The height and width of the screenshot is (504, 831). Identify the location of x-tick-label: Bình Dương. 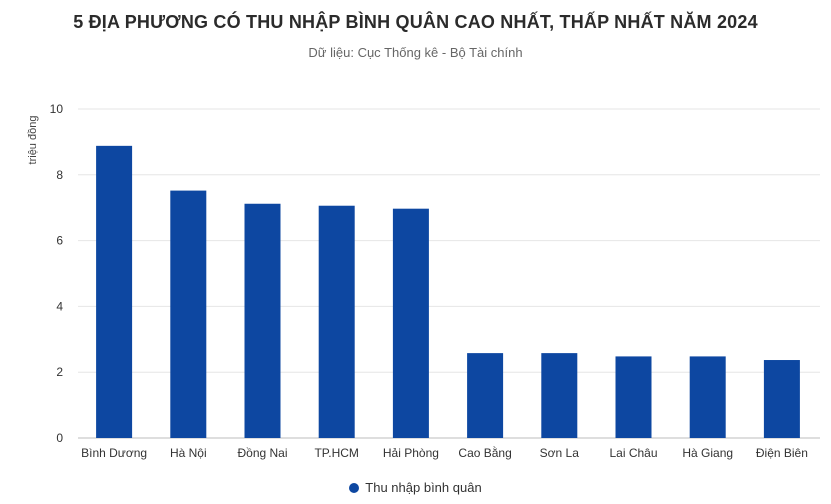
(114, 453).